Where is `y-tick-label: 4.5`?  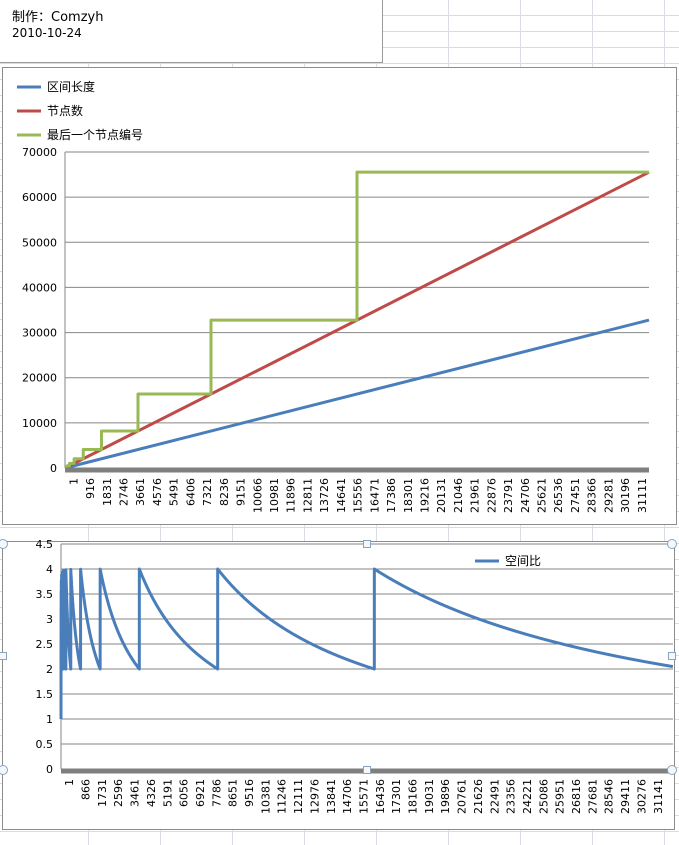
y-tick-label: 4.5 is located at coordinates (45, 544).